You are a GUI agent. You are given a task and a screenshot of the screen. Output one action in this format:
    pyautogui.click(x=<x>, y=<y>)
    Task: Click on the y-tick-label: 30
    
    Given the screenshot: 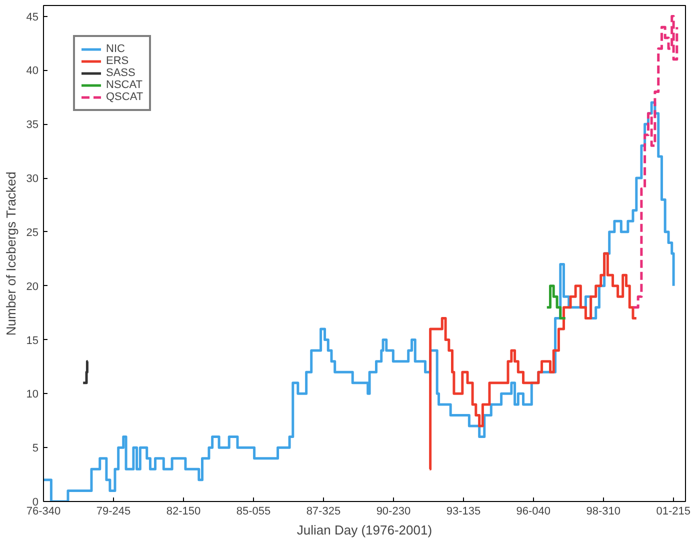 What is the action you would take?
    pyautogui.click(x=32, y=179)
    